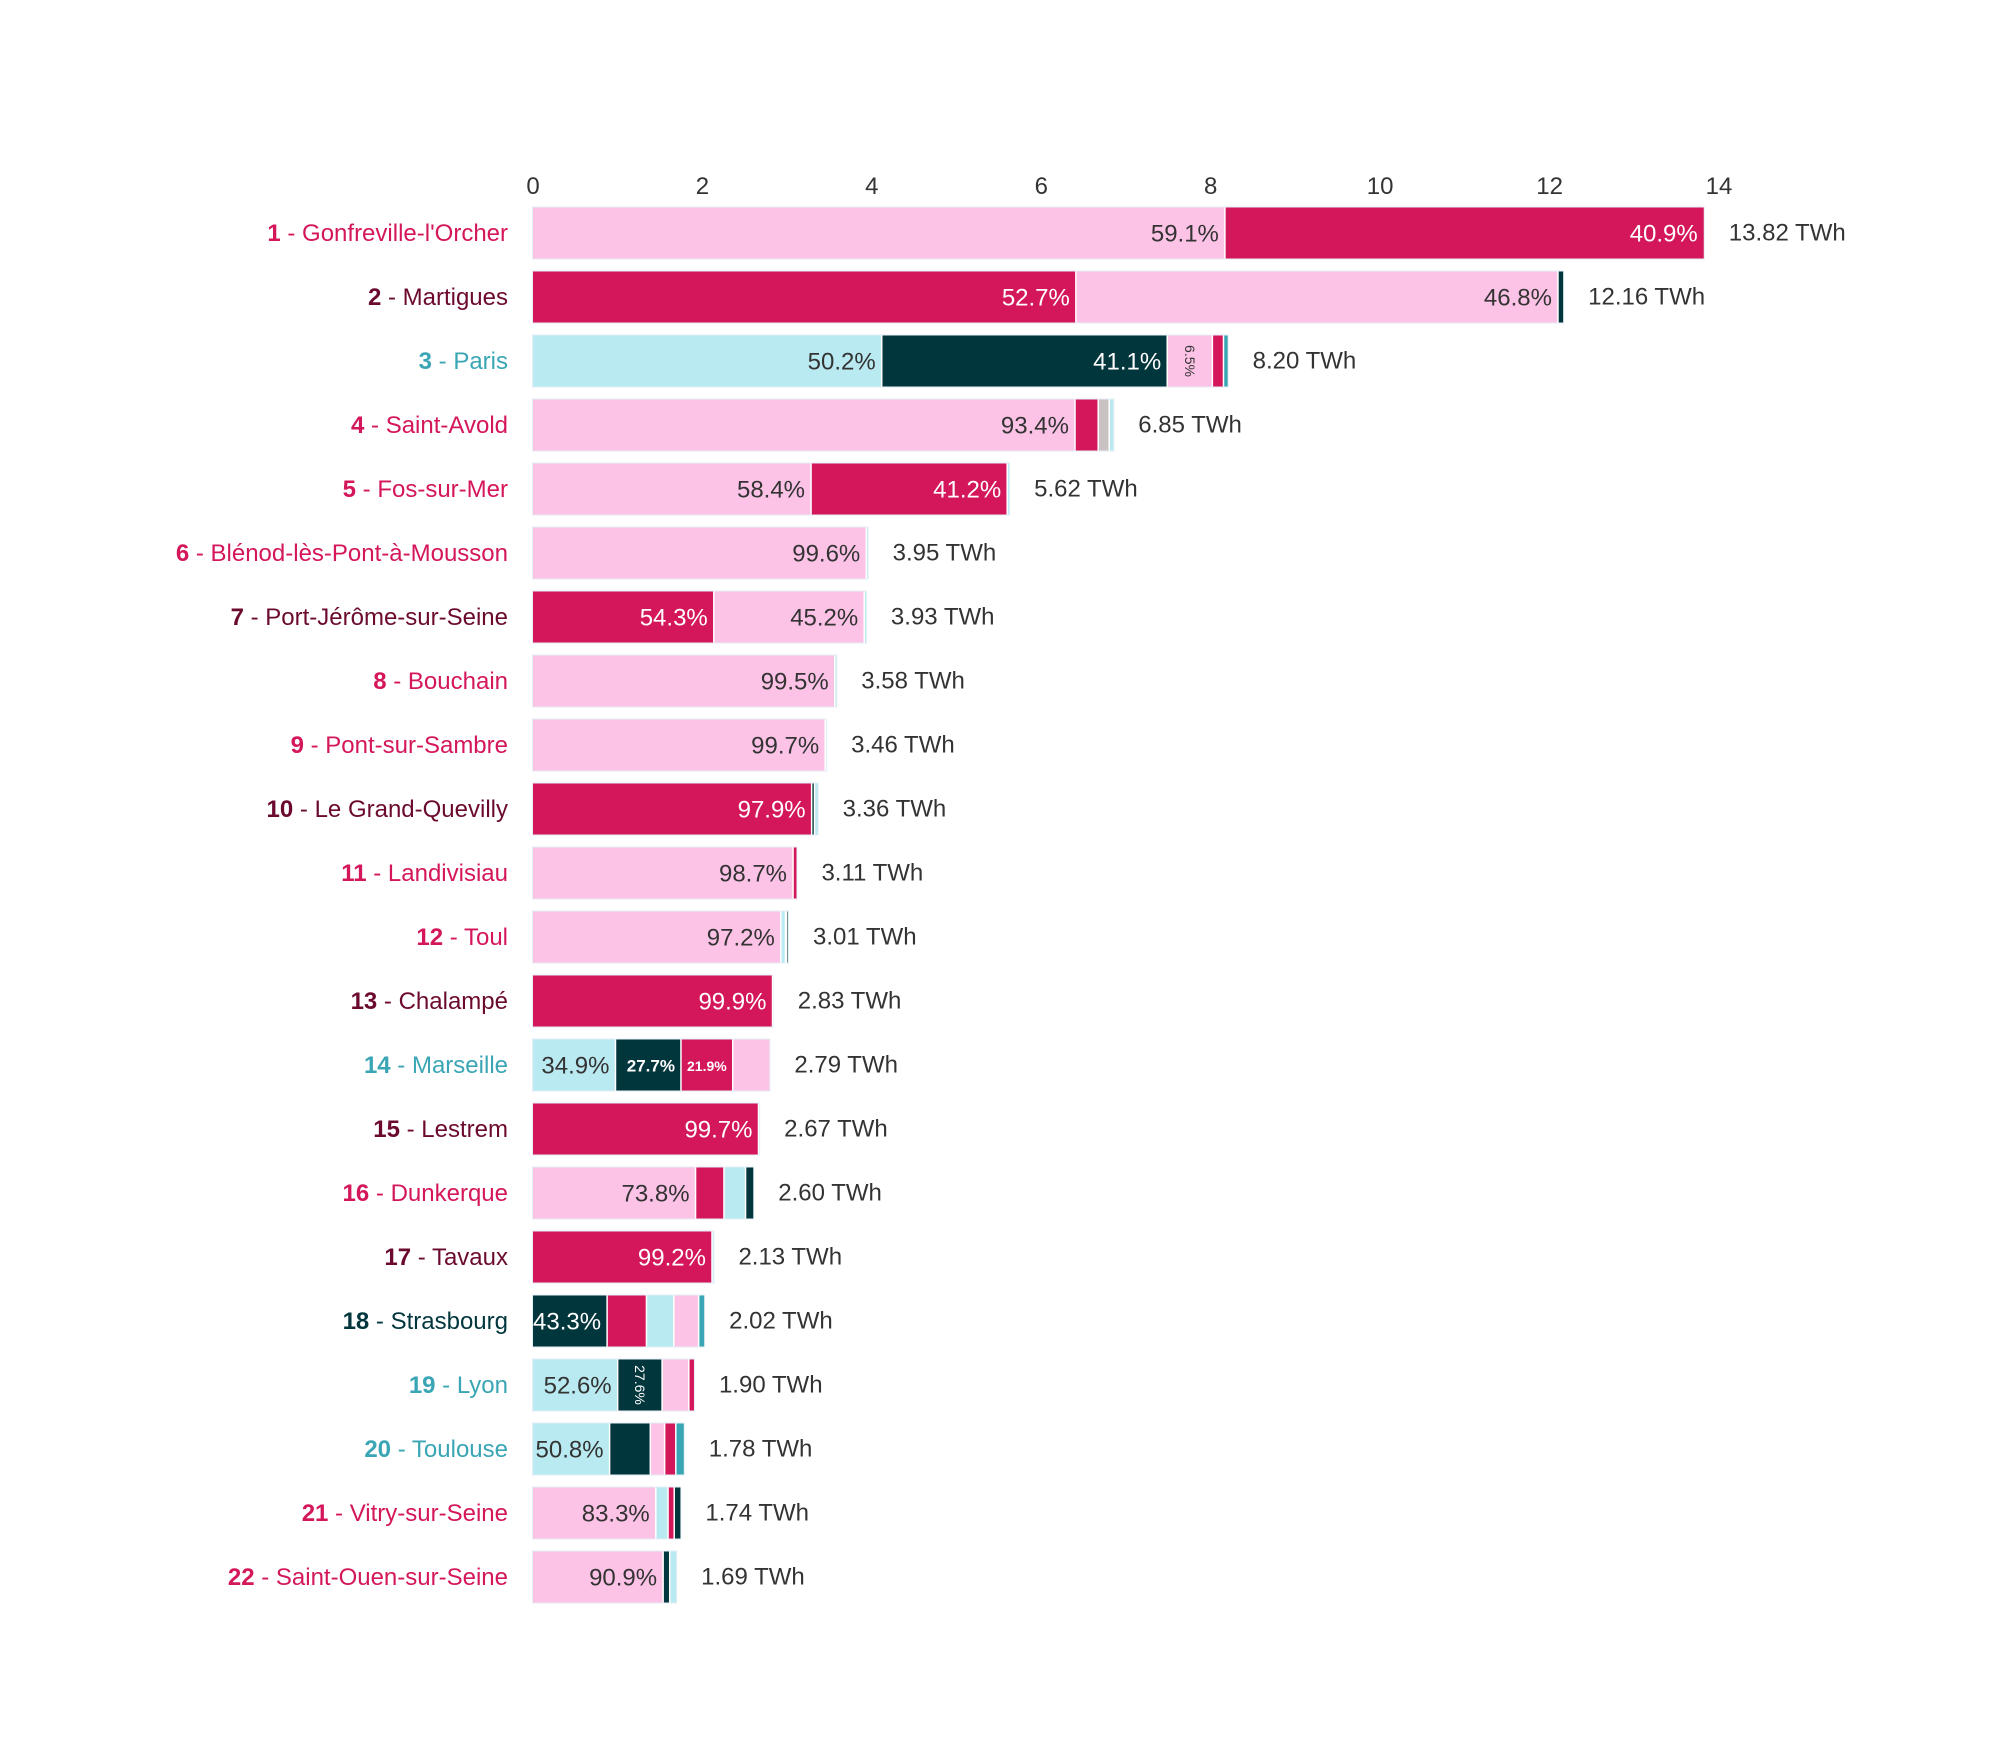  I want to click on row-rank: 9, so click(297, 745).